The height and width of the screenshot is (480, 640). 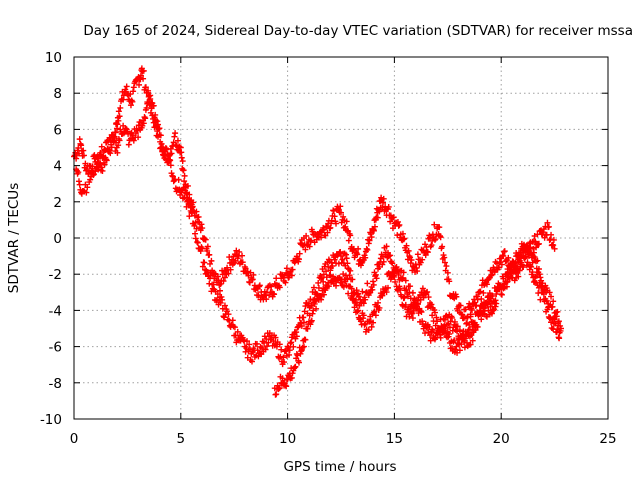 I want to click on y-tick-label: -4, so click(x=55, y=311).